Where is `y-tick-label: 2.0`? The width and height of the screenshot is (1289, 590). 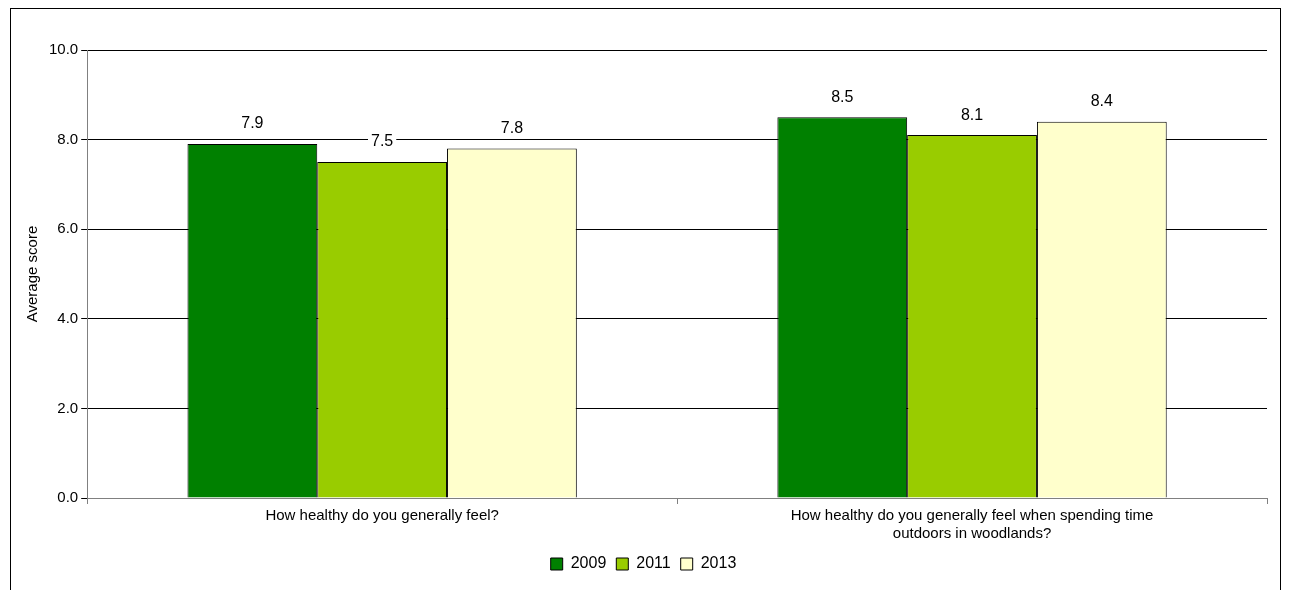 y-tick-label: 2.0 is located at coordinates (68, 407).